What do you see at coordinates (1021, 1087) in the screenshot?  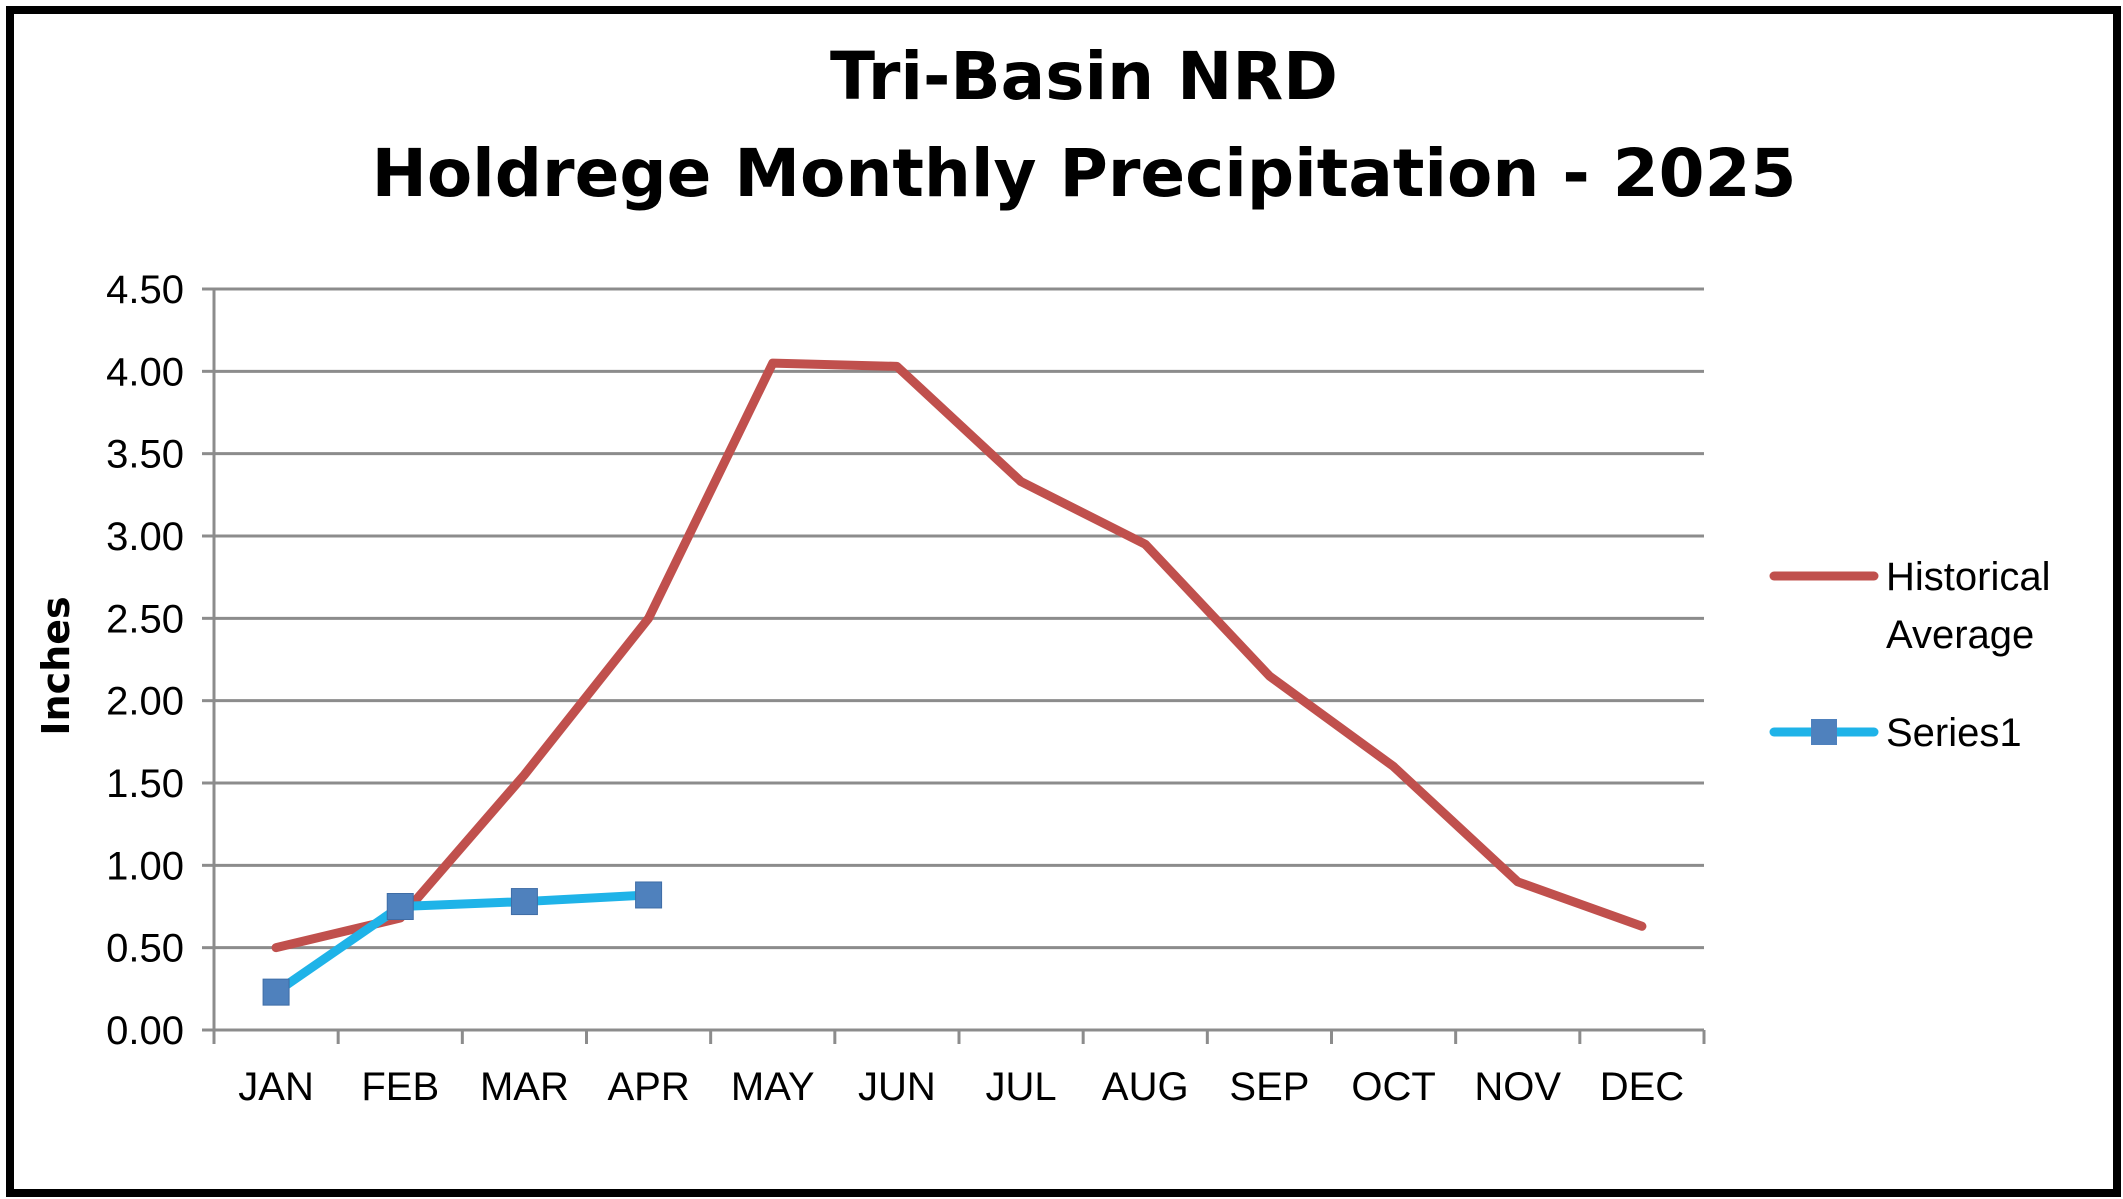 I see `x-tick-label-jul: JUL` at bounding box center [1021, 1087].